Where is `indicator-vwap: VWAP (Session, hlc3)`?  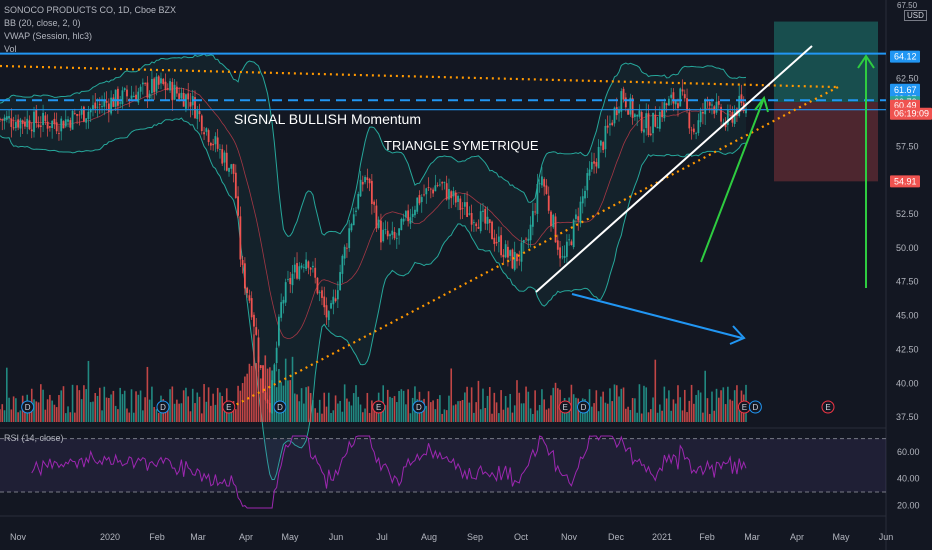
indicator-vwap: VWAP (Session, hlc3) is located at coordinates (48, 36).